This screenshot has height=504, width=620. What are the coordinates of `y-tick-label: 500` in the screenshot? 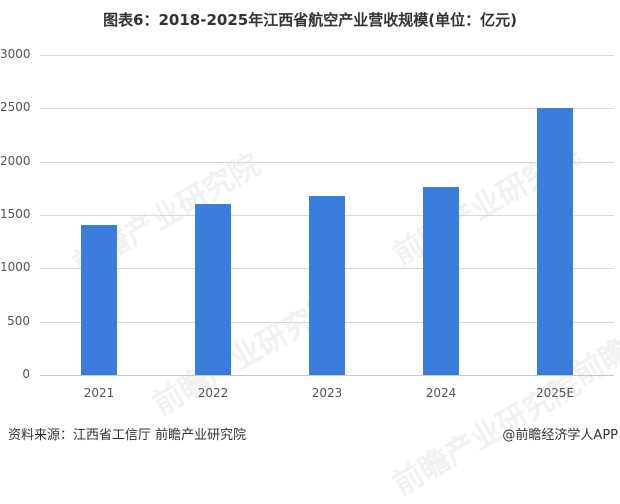 It's located at (18, 321).